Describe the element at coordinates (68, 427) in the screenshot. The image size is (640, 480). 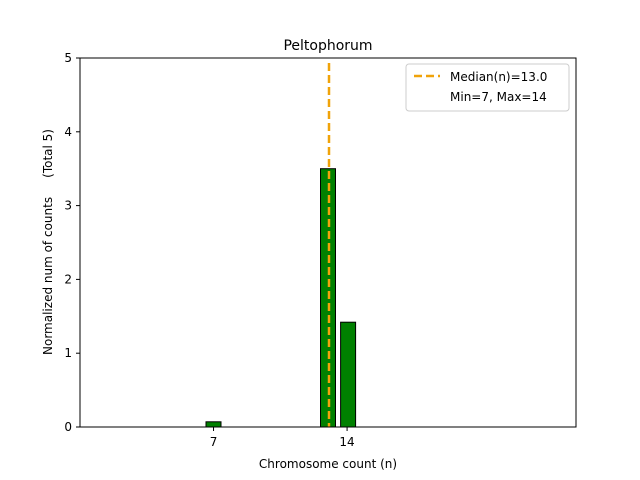
I see `y-tick-label: 0` at that location.